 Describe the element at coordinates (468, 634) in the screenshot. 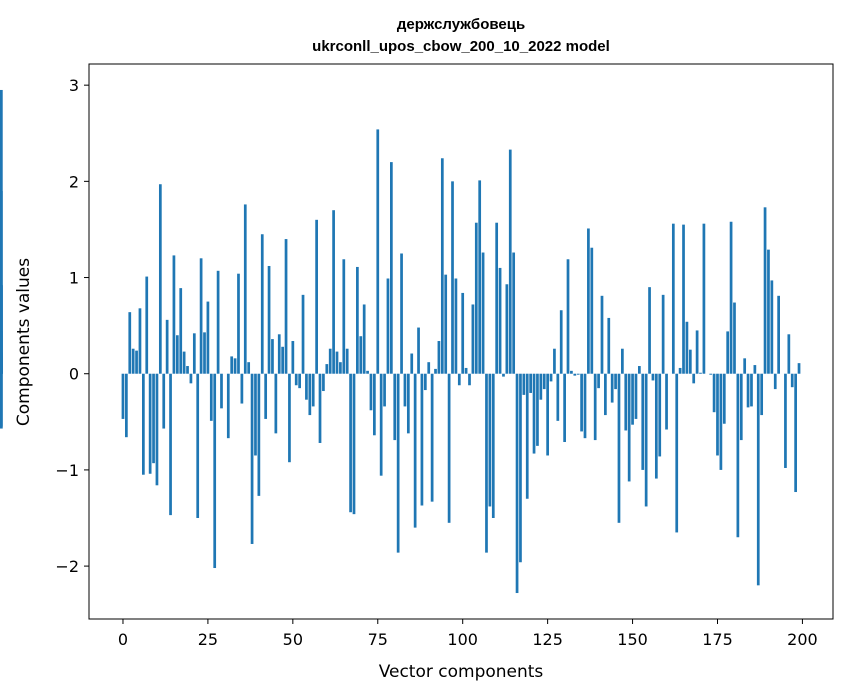

I see `x-axis-ticks: 0 25 50 75 100 125 150 175 200` at that location.